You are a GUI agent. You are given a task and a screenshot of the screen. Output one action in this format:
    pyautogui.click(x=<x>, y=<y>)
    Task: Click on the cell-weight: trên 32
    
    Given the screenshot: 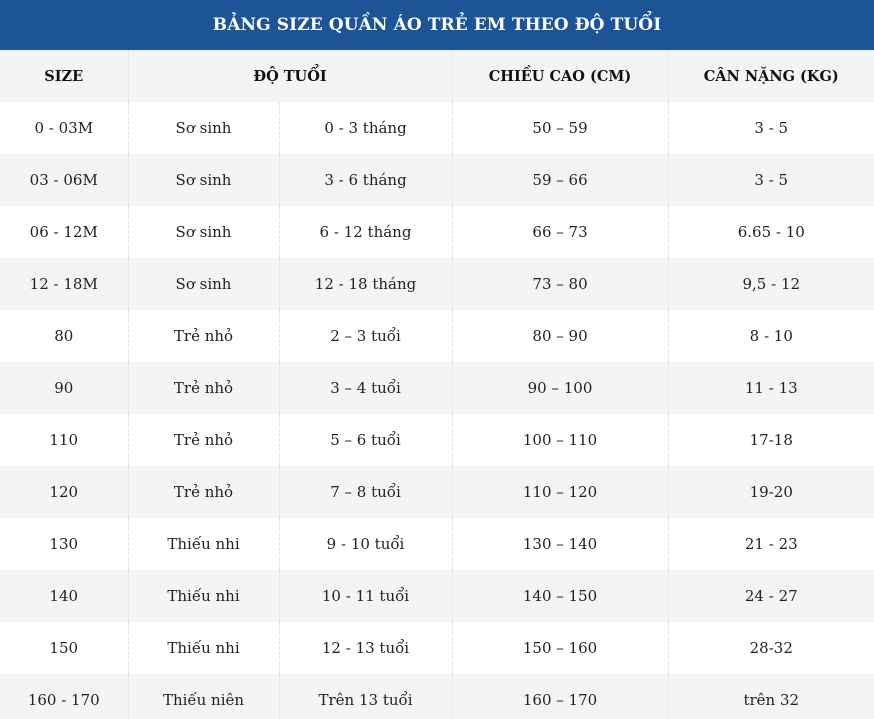 What is the action you would take?
    pyautogui.click(x=770, y=696)
    